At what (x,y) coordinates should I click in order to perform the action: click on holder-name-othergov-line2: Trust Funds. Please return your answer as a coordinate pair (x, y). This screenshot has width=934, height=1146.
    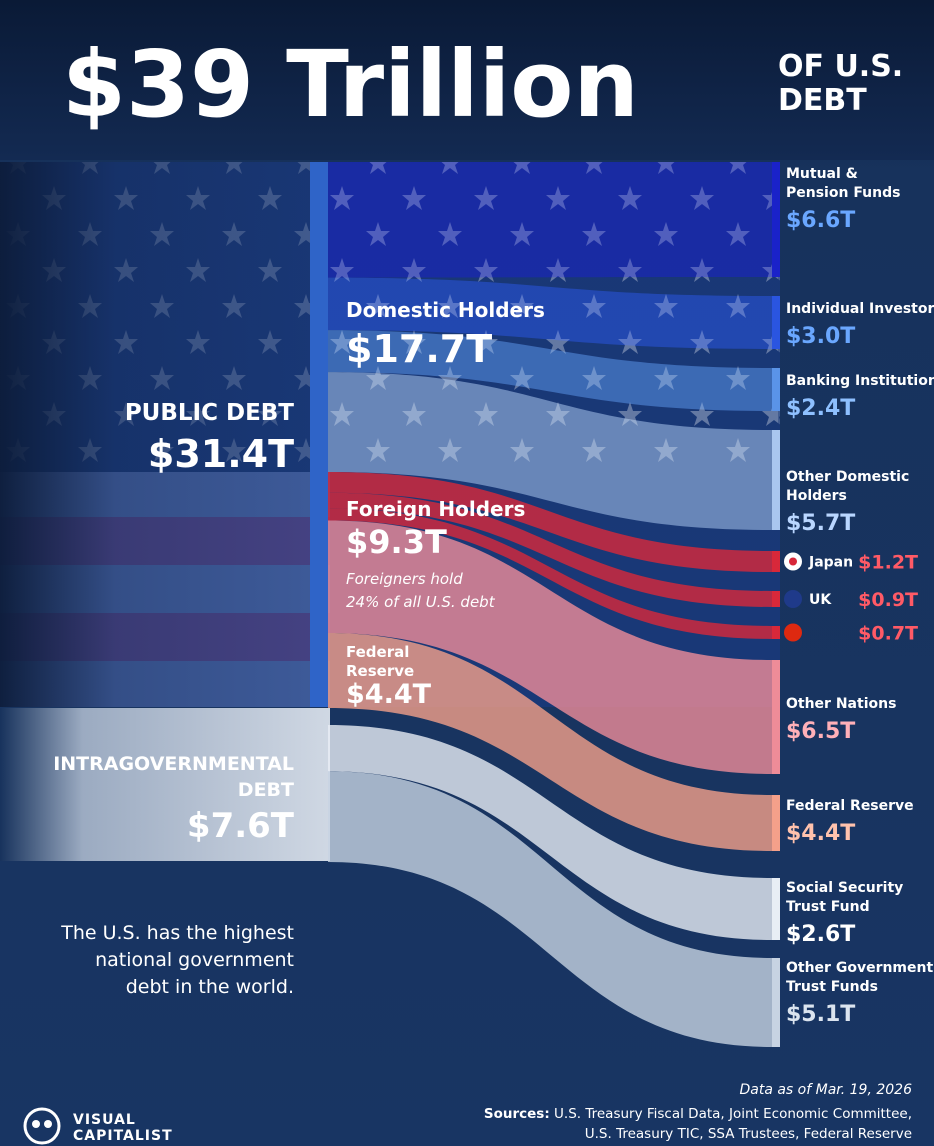
    Looking at the image, I should click on (832, 987).